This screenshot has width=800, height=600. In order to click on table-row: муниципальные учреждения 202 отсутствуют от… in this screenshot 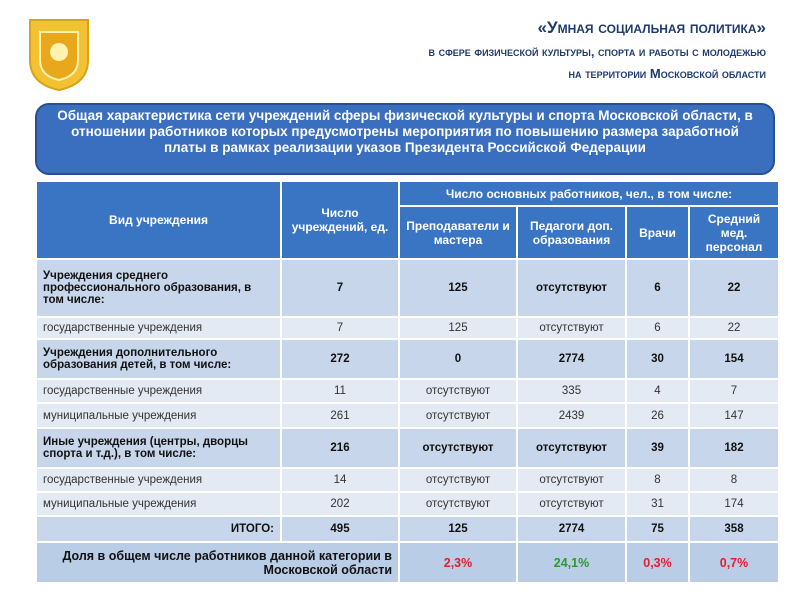, I will do `click(408, 504)`.